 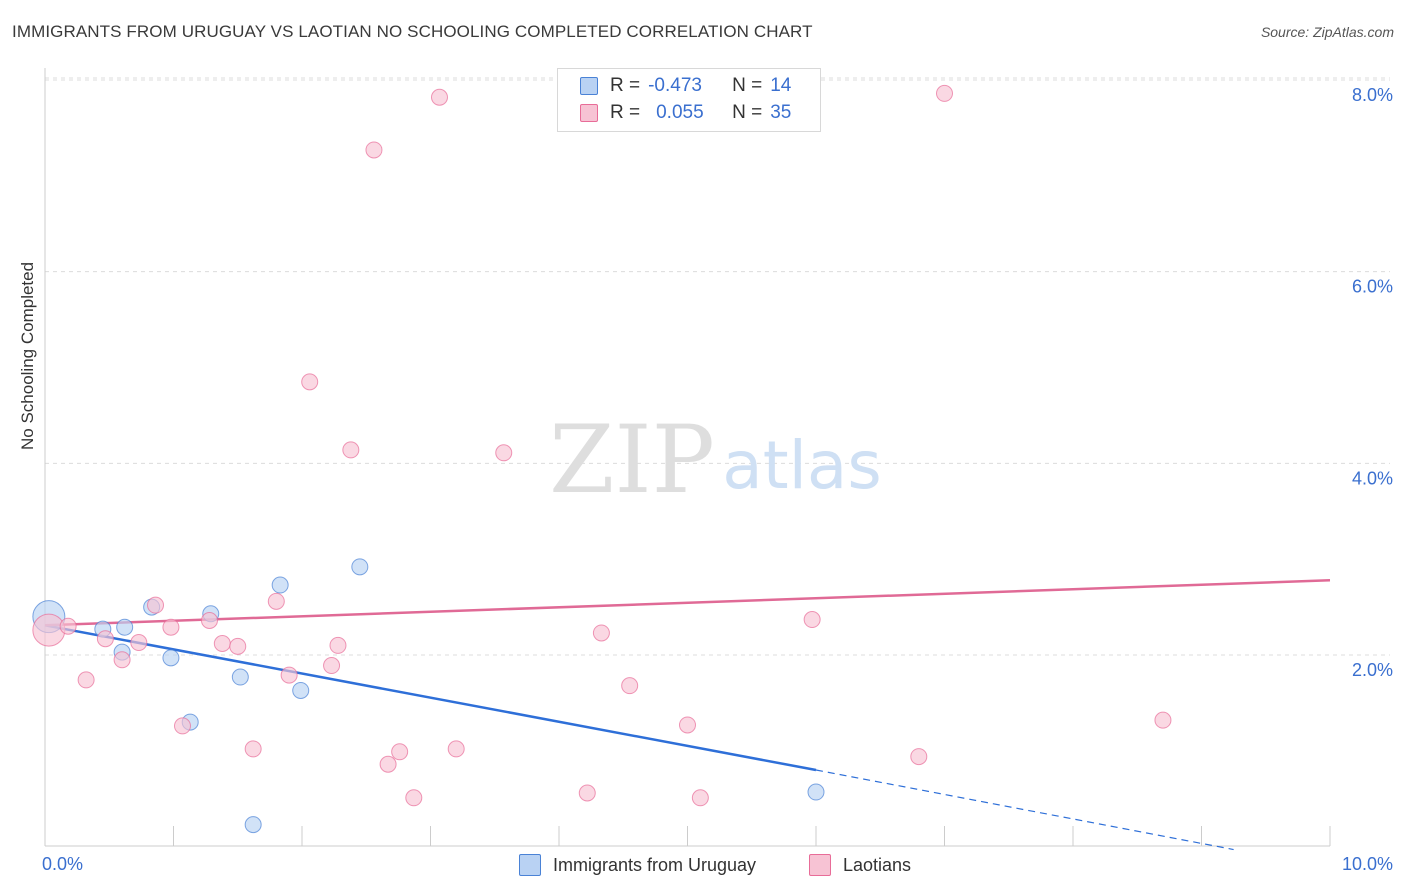 What do you see at coordinates (781, 112) in the screenshot?
I see `legend-n-value: 35` at bounding box center [781, 112].